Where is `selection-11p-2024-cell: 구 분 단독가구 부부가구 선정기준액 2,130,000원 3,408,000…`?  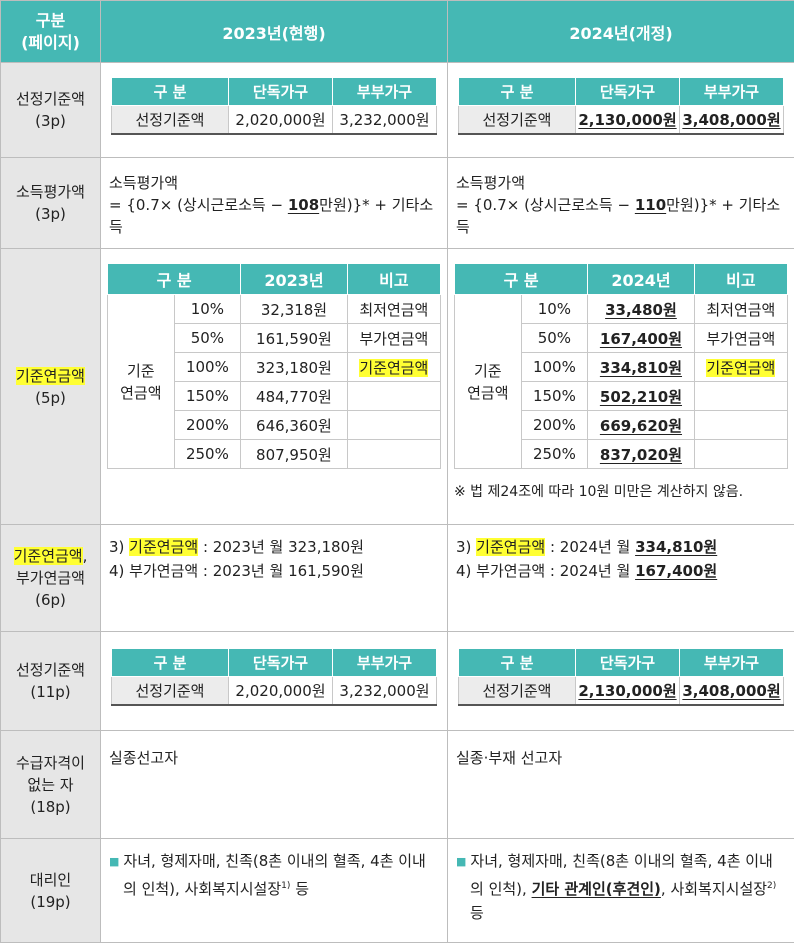
selection-11p-2024-cell: 구 분 단독가구 부부가구 선정기준액 2,130,000원 3,408,000… is located at coordinates (621, 681).